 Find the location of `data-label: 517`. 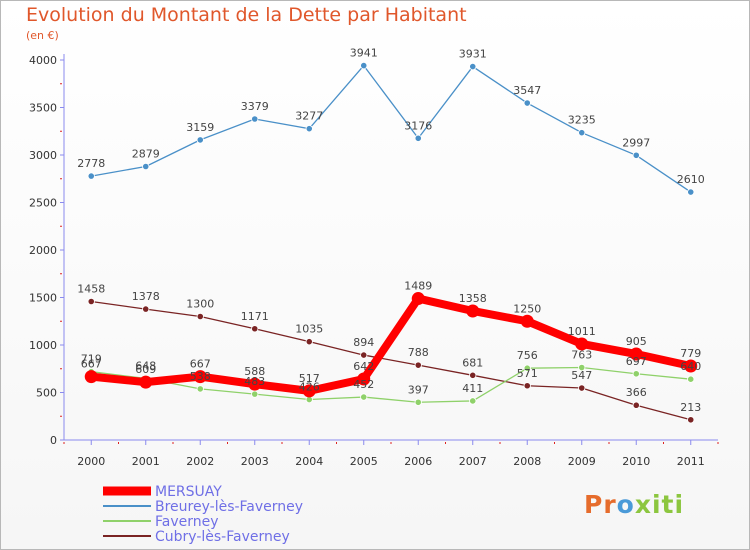

data-label: 517 is located at coordinates (309, 378).